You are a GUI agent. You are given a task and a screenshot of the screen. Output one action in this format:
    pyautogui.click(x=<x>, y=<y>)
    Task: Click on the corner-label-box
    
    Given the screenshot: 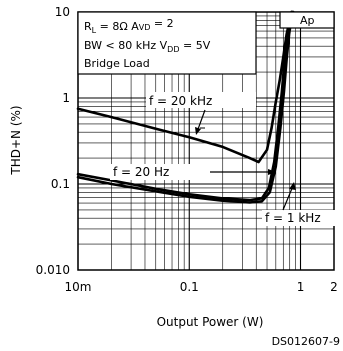 What is the action you would take?
    pyautogui.click(x=307, y=20)
    